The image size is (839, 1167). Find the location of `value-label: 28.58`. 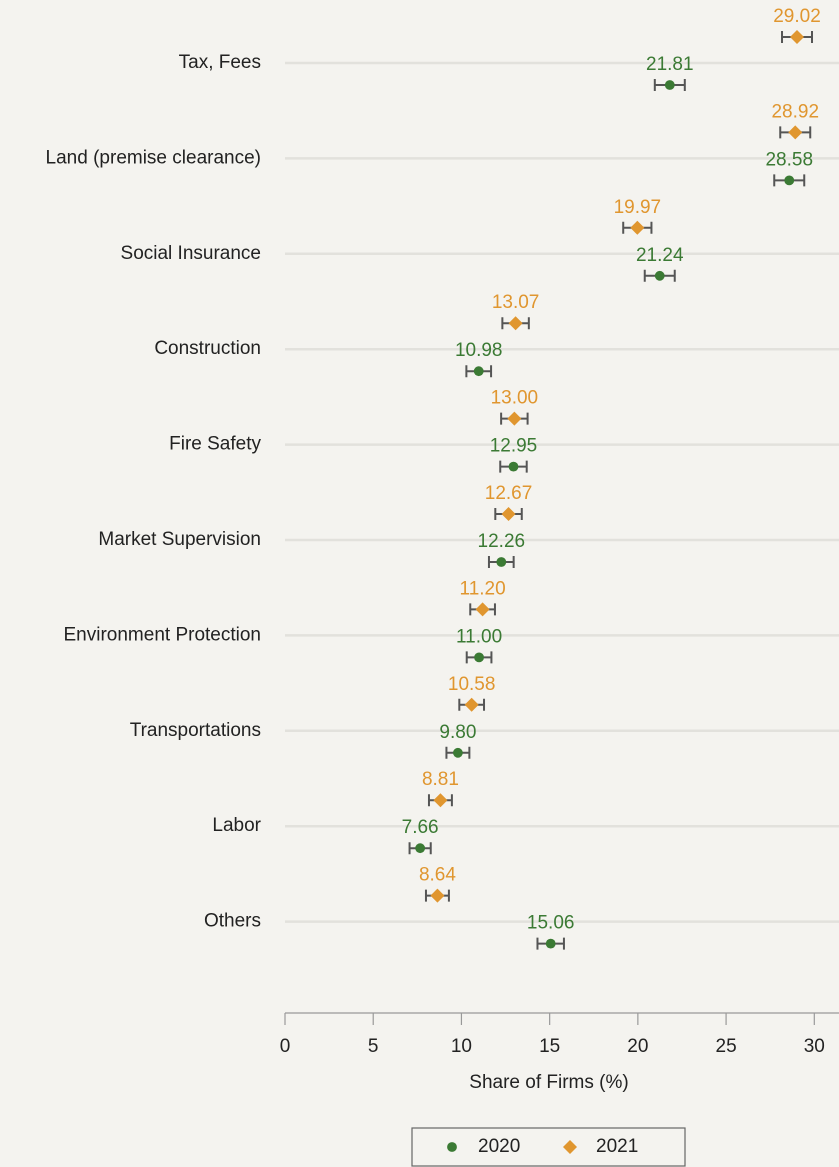

value-label: 28.58 is located at coordinates (789, 159).